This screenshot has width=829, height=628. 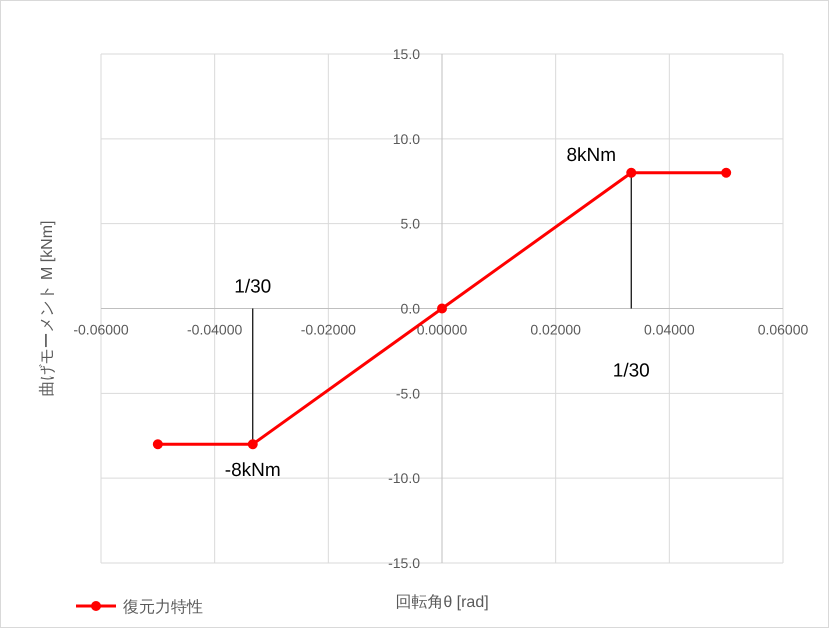 I want to click on data-label: -8kNm, so click(x=252, y=471).